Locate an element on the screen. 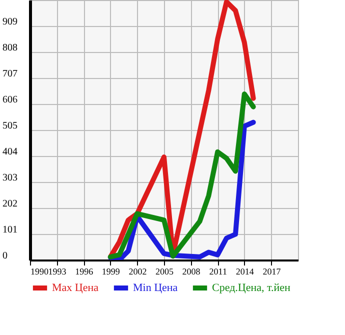  x-tick-label: 2005 is located at coordinates (165, 271).